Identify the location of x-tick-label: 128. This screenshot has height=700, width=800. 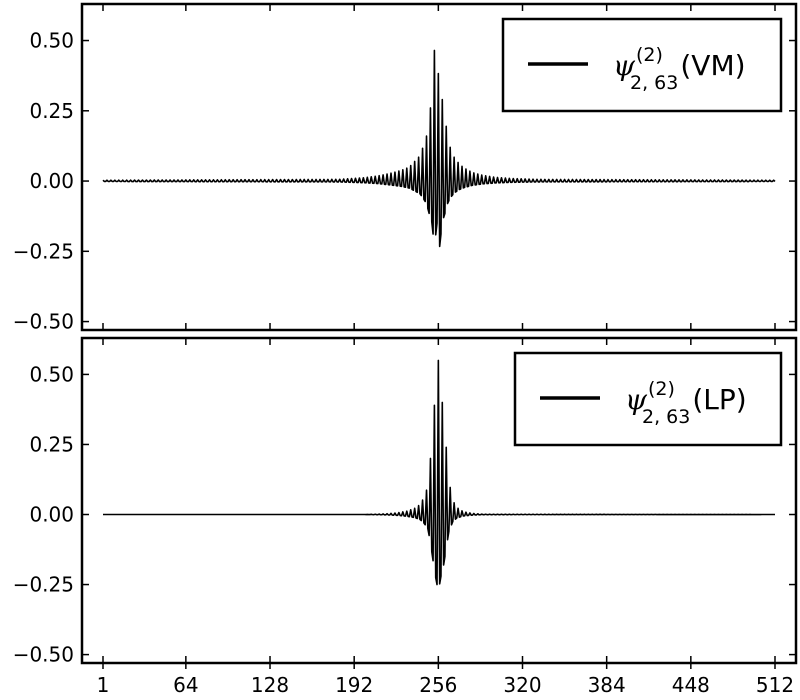
(270, 685).